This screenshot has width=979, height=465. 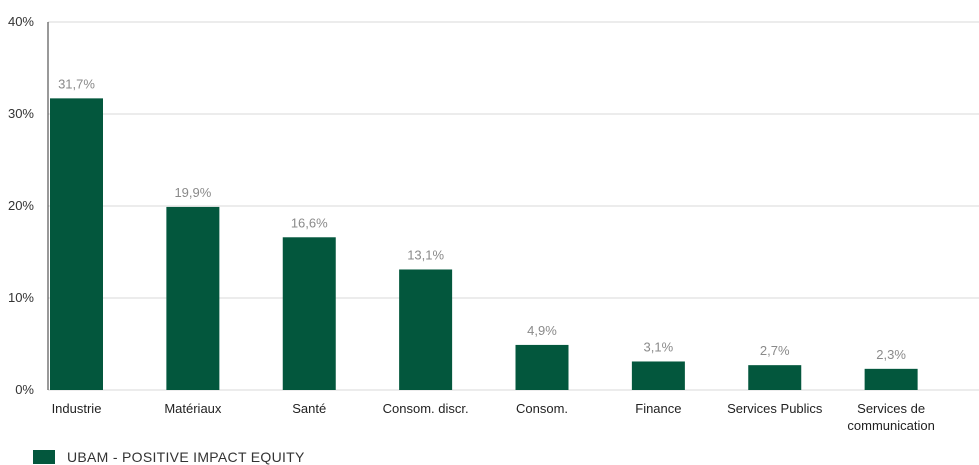 What do you see at coordinates (21, 113) in the screenshot?
I see `y-tick-label: 30%` at bounding box center [21, 113].